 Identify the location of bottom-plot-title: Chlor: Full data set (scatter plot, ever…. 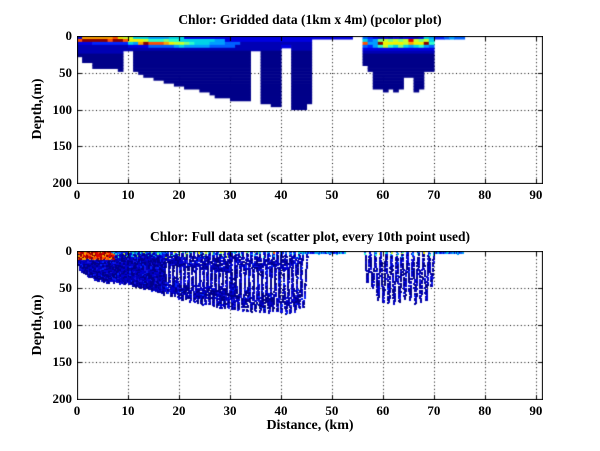
(310, 236).